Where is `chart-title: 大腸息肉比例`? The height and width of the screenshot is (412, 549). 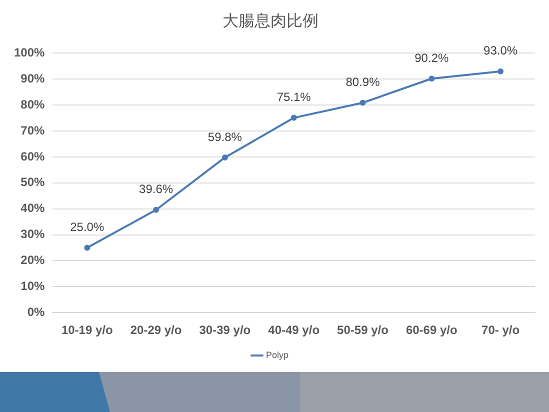
chart-title: 大腸息肉比例 is located at coordinates (270, 21).